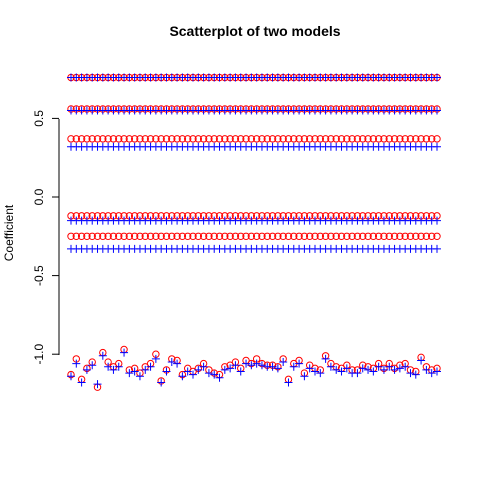 Image resolution: width=480 pixels, height=480 pixels. What do you see at coordinates (39, 118) in the screenshot?
I see `y-tick-label: 0.5` at bounding box center [39, 118].